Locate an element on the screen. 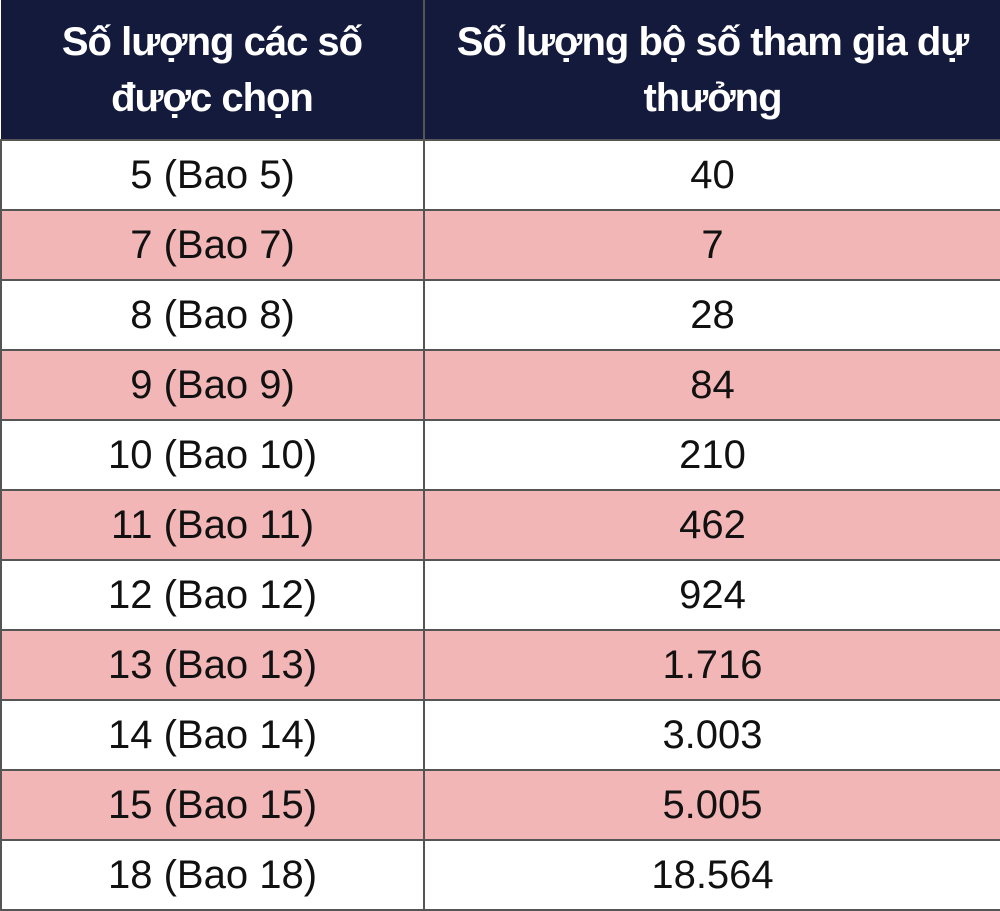 The height and width of the screenshot is (911, 1000). table-cell: 462 is located at coordinates (711, 525).